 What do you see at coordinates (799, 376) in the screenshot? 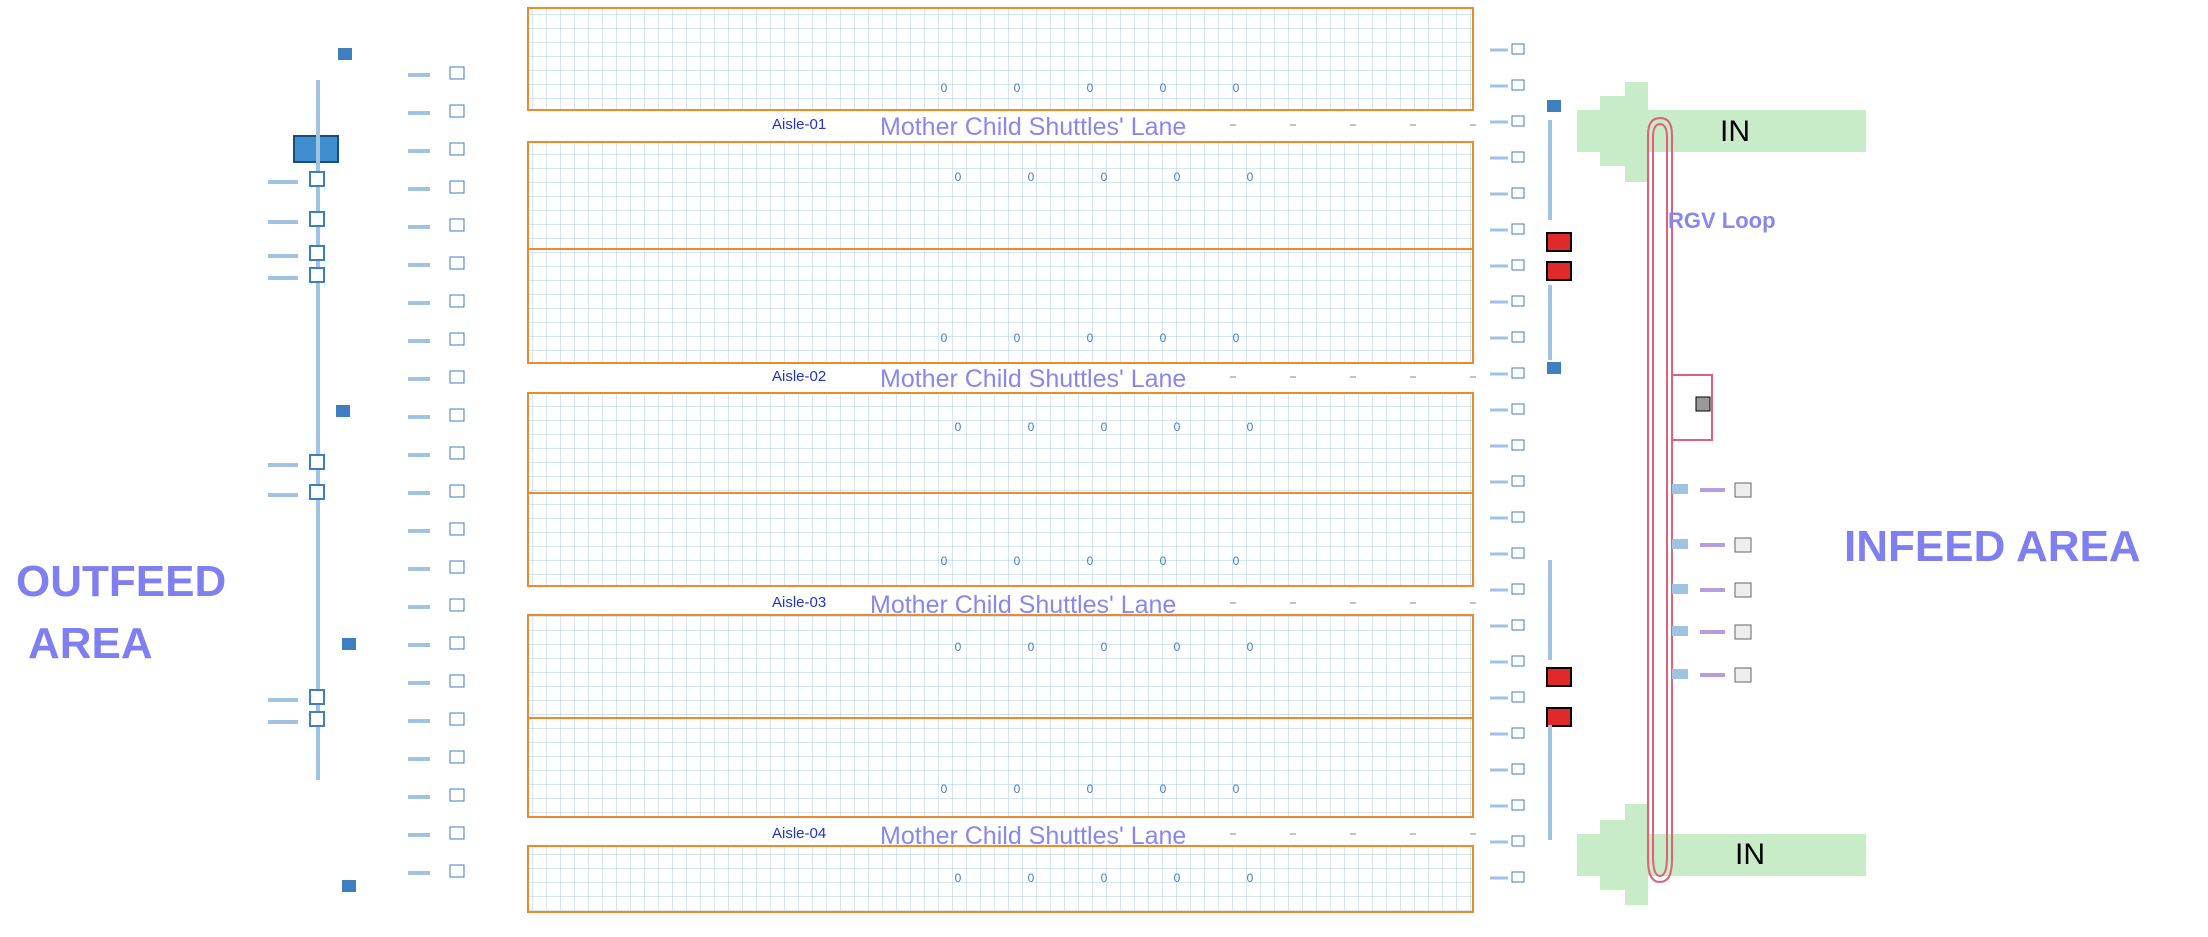
I see `aisle-label: Aisle-02` at bounding box center [799, 376].